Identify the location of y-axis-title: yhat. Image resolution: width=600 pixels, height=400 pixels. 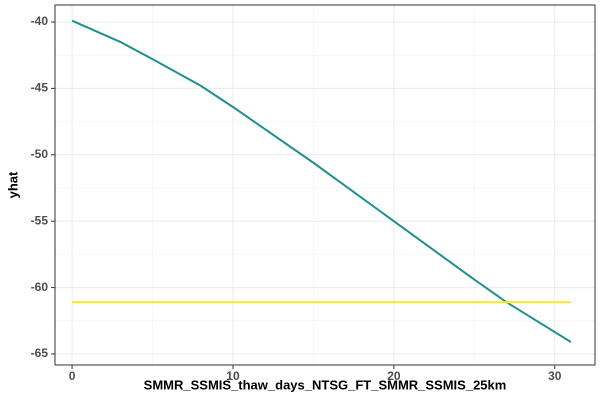
(12, 184).